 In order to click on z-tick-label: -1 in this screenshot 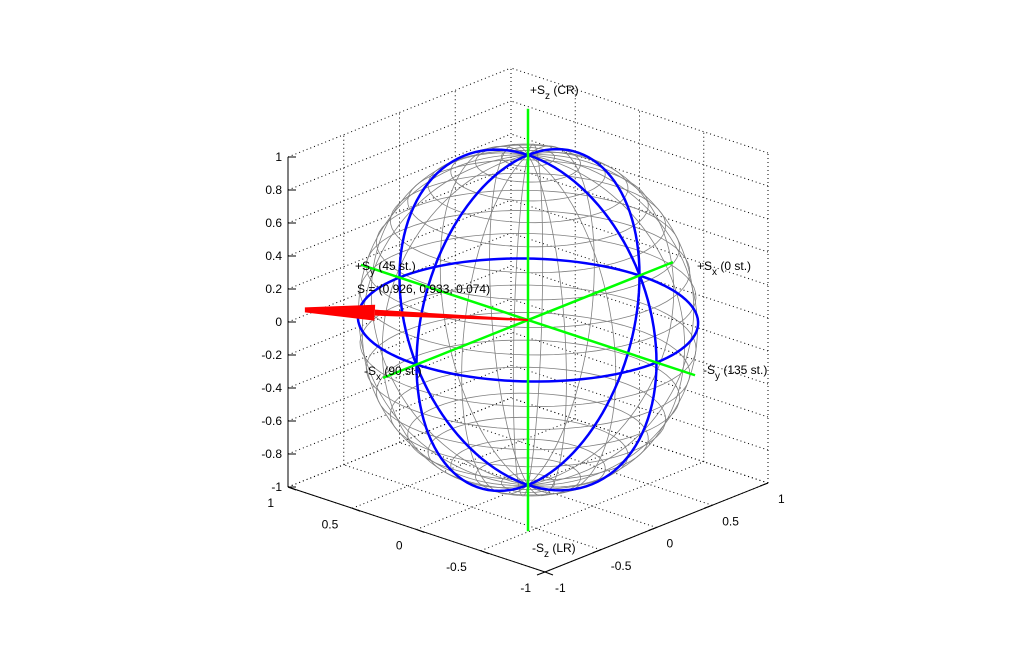, I will do `click(276, 487)`.